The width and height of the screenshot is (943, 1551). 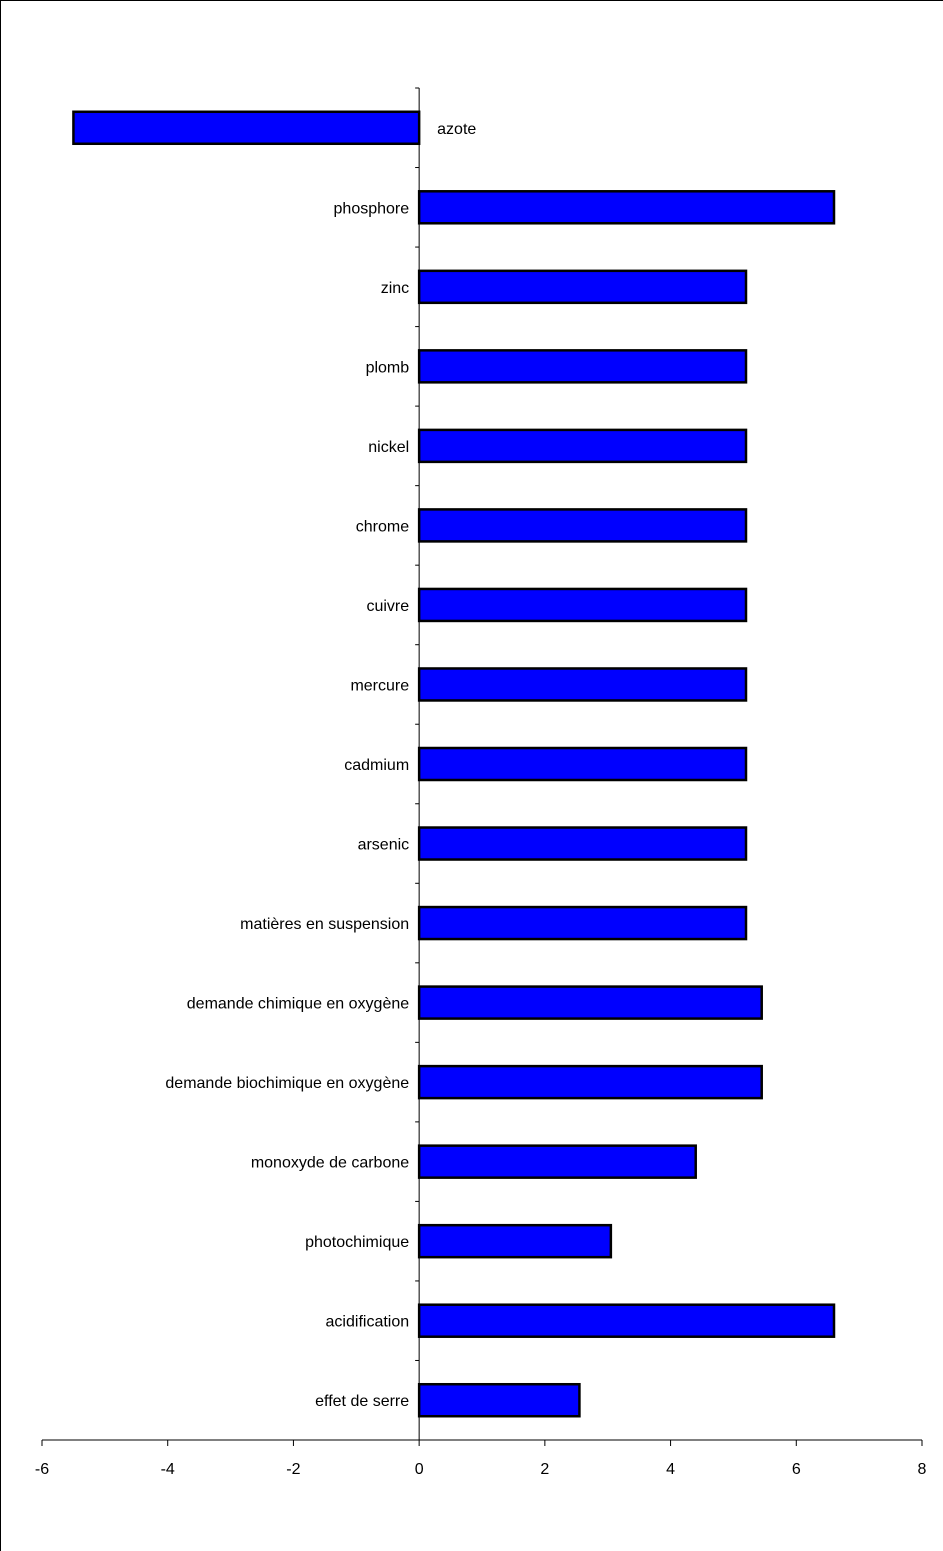 I want to click on x-tick-label-2: -2, so click(x=293, y=1469).